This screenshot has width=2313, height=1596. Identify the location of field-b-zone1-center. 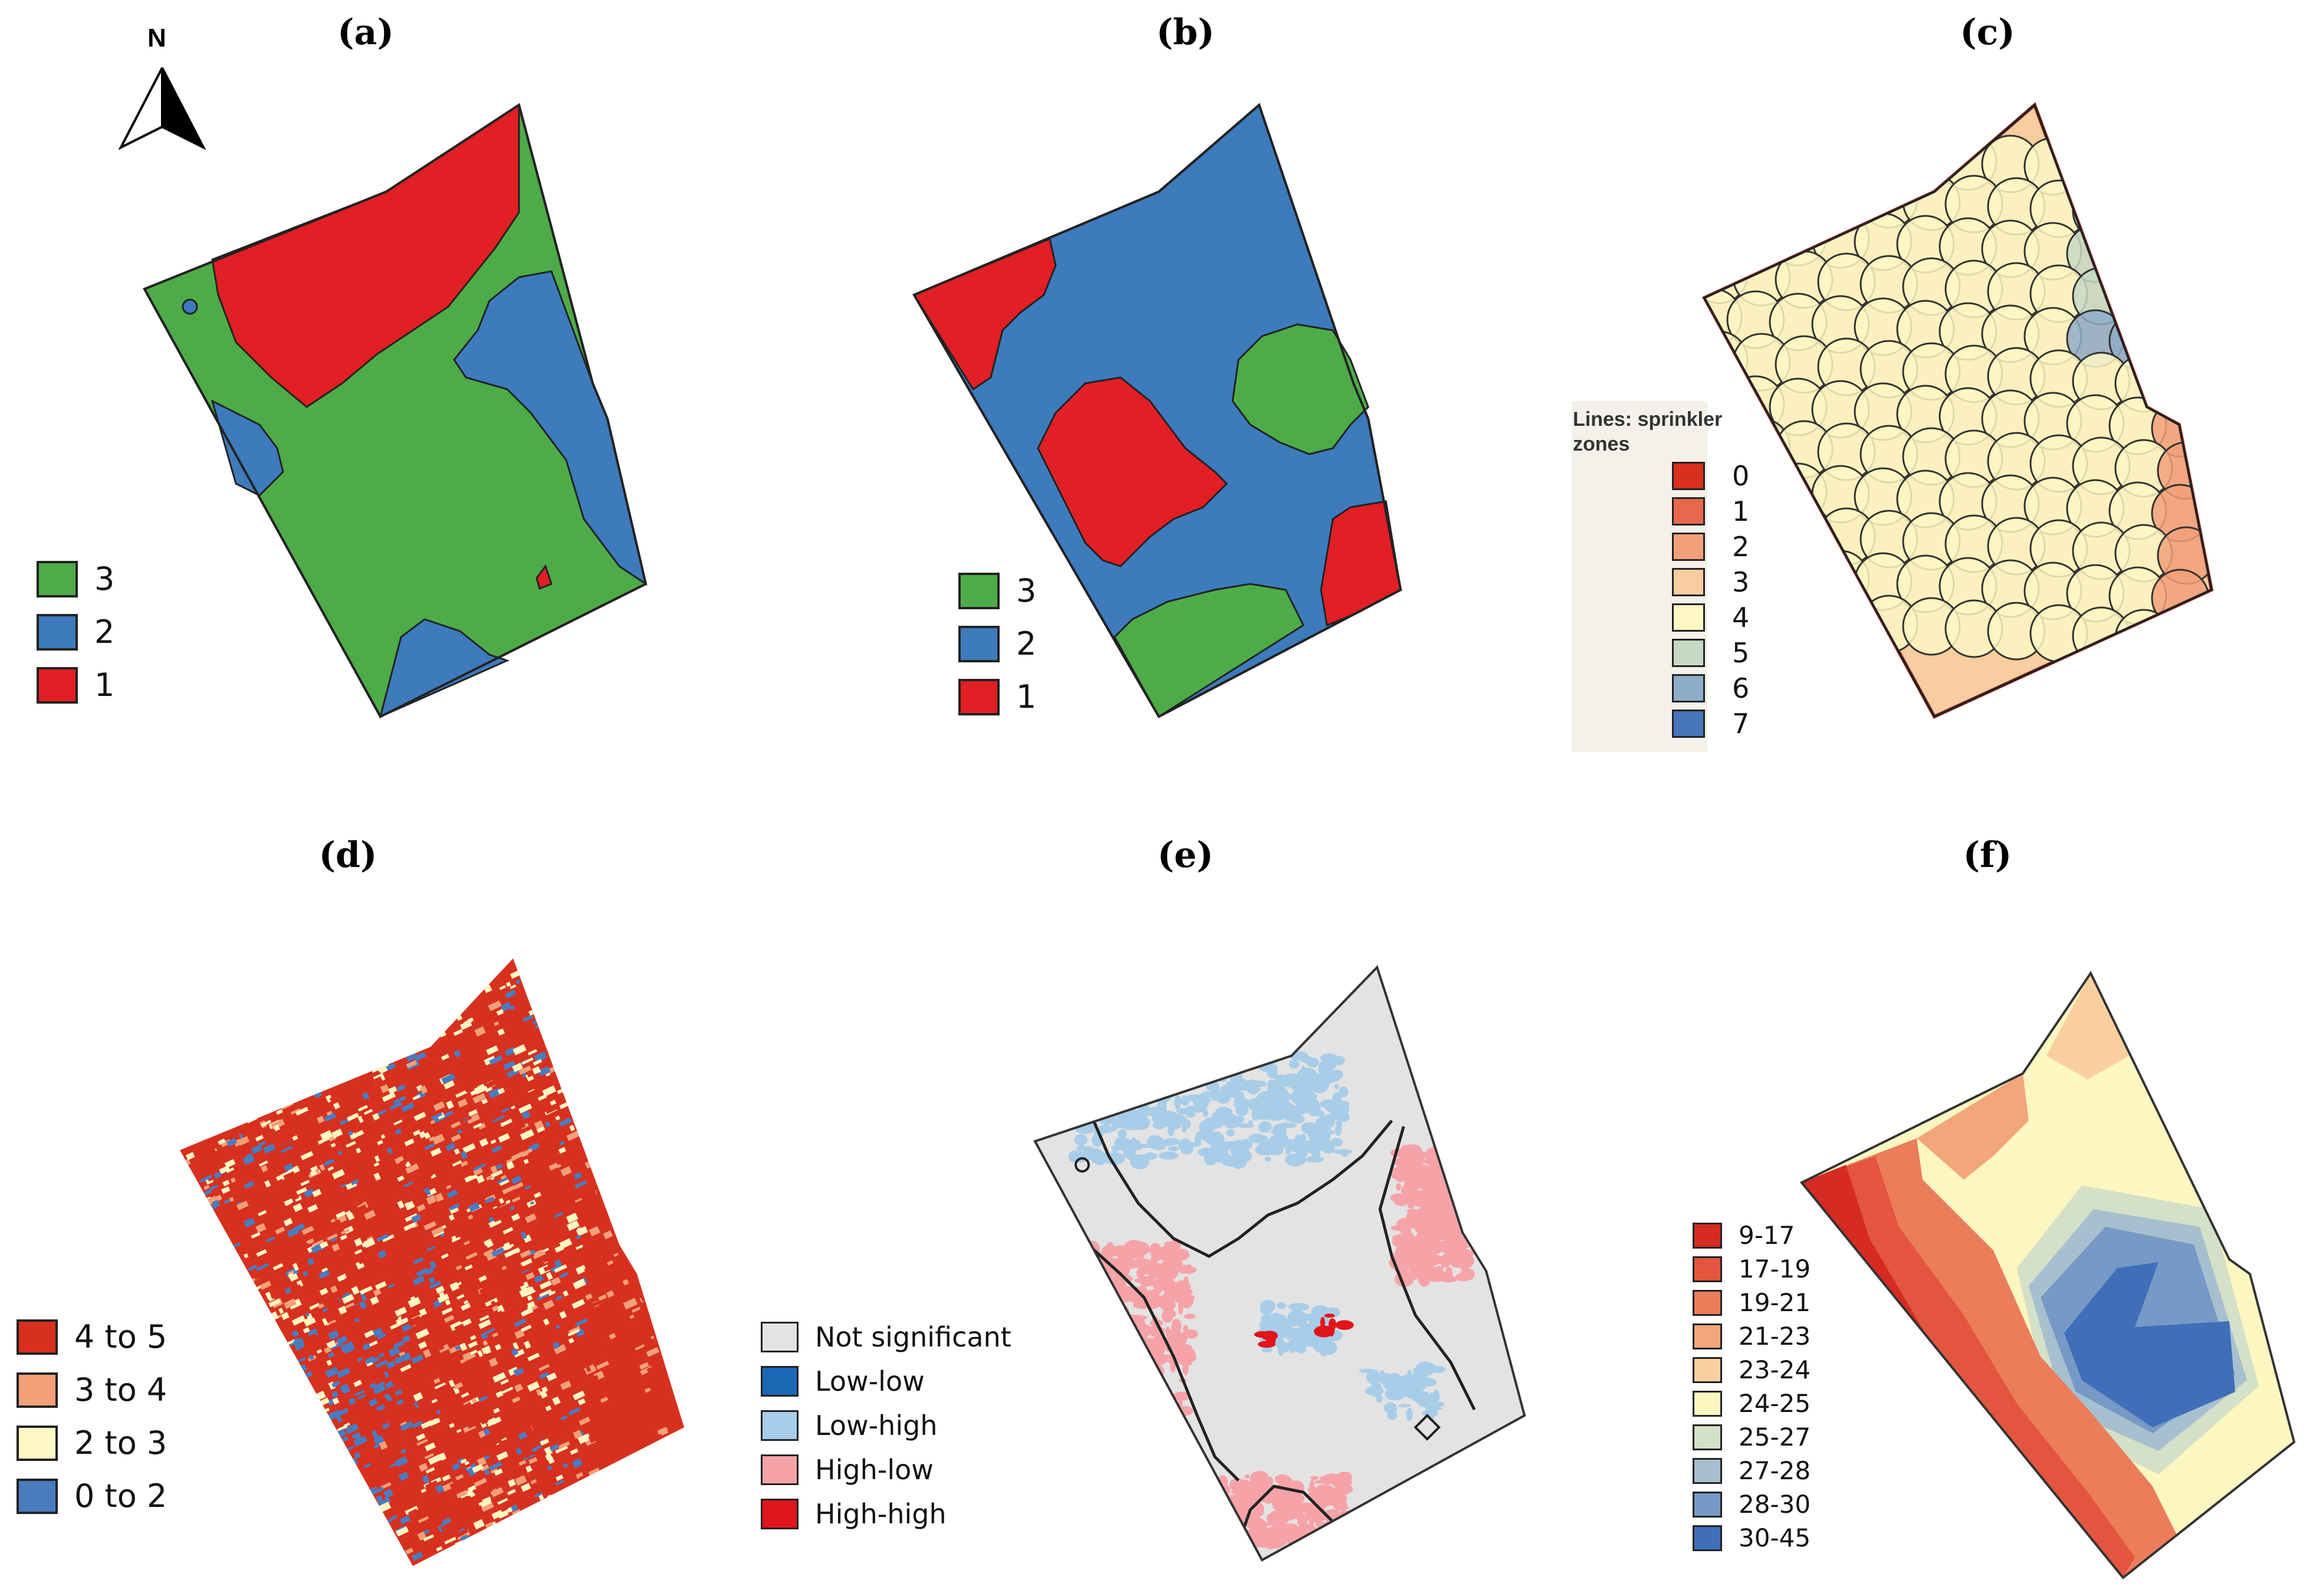
(1132, 472).